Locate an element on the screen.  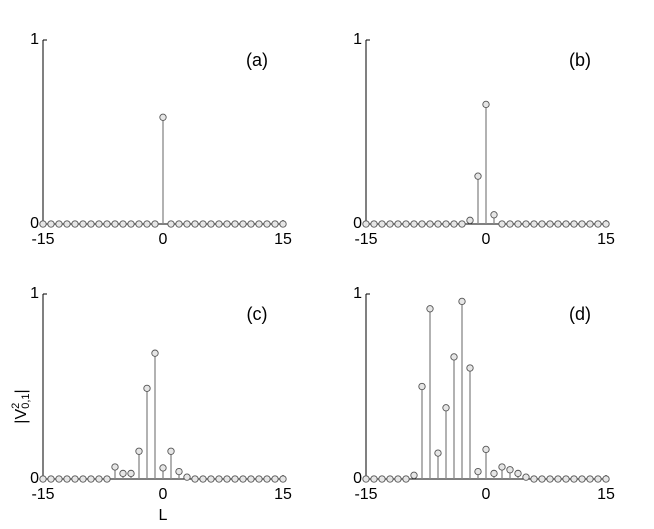
panel-label: (b) is located at coordinates (580, 60).